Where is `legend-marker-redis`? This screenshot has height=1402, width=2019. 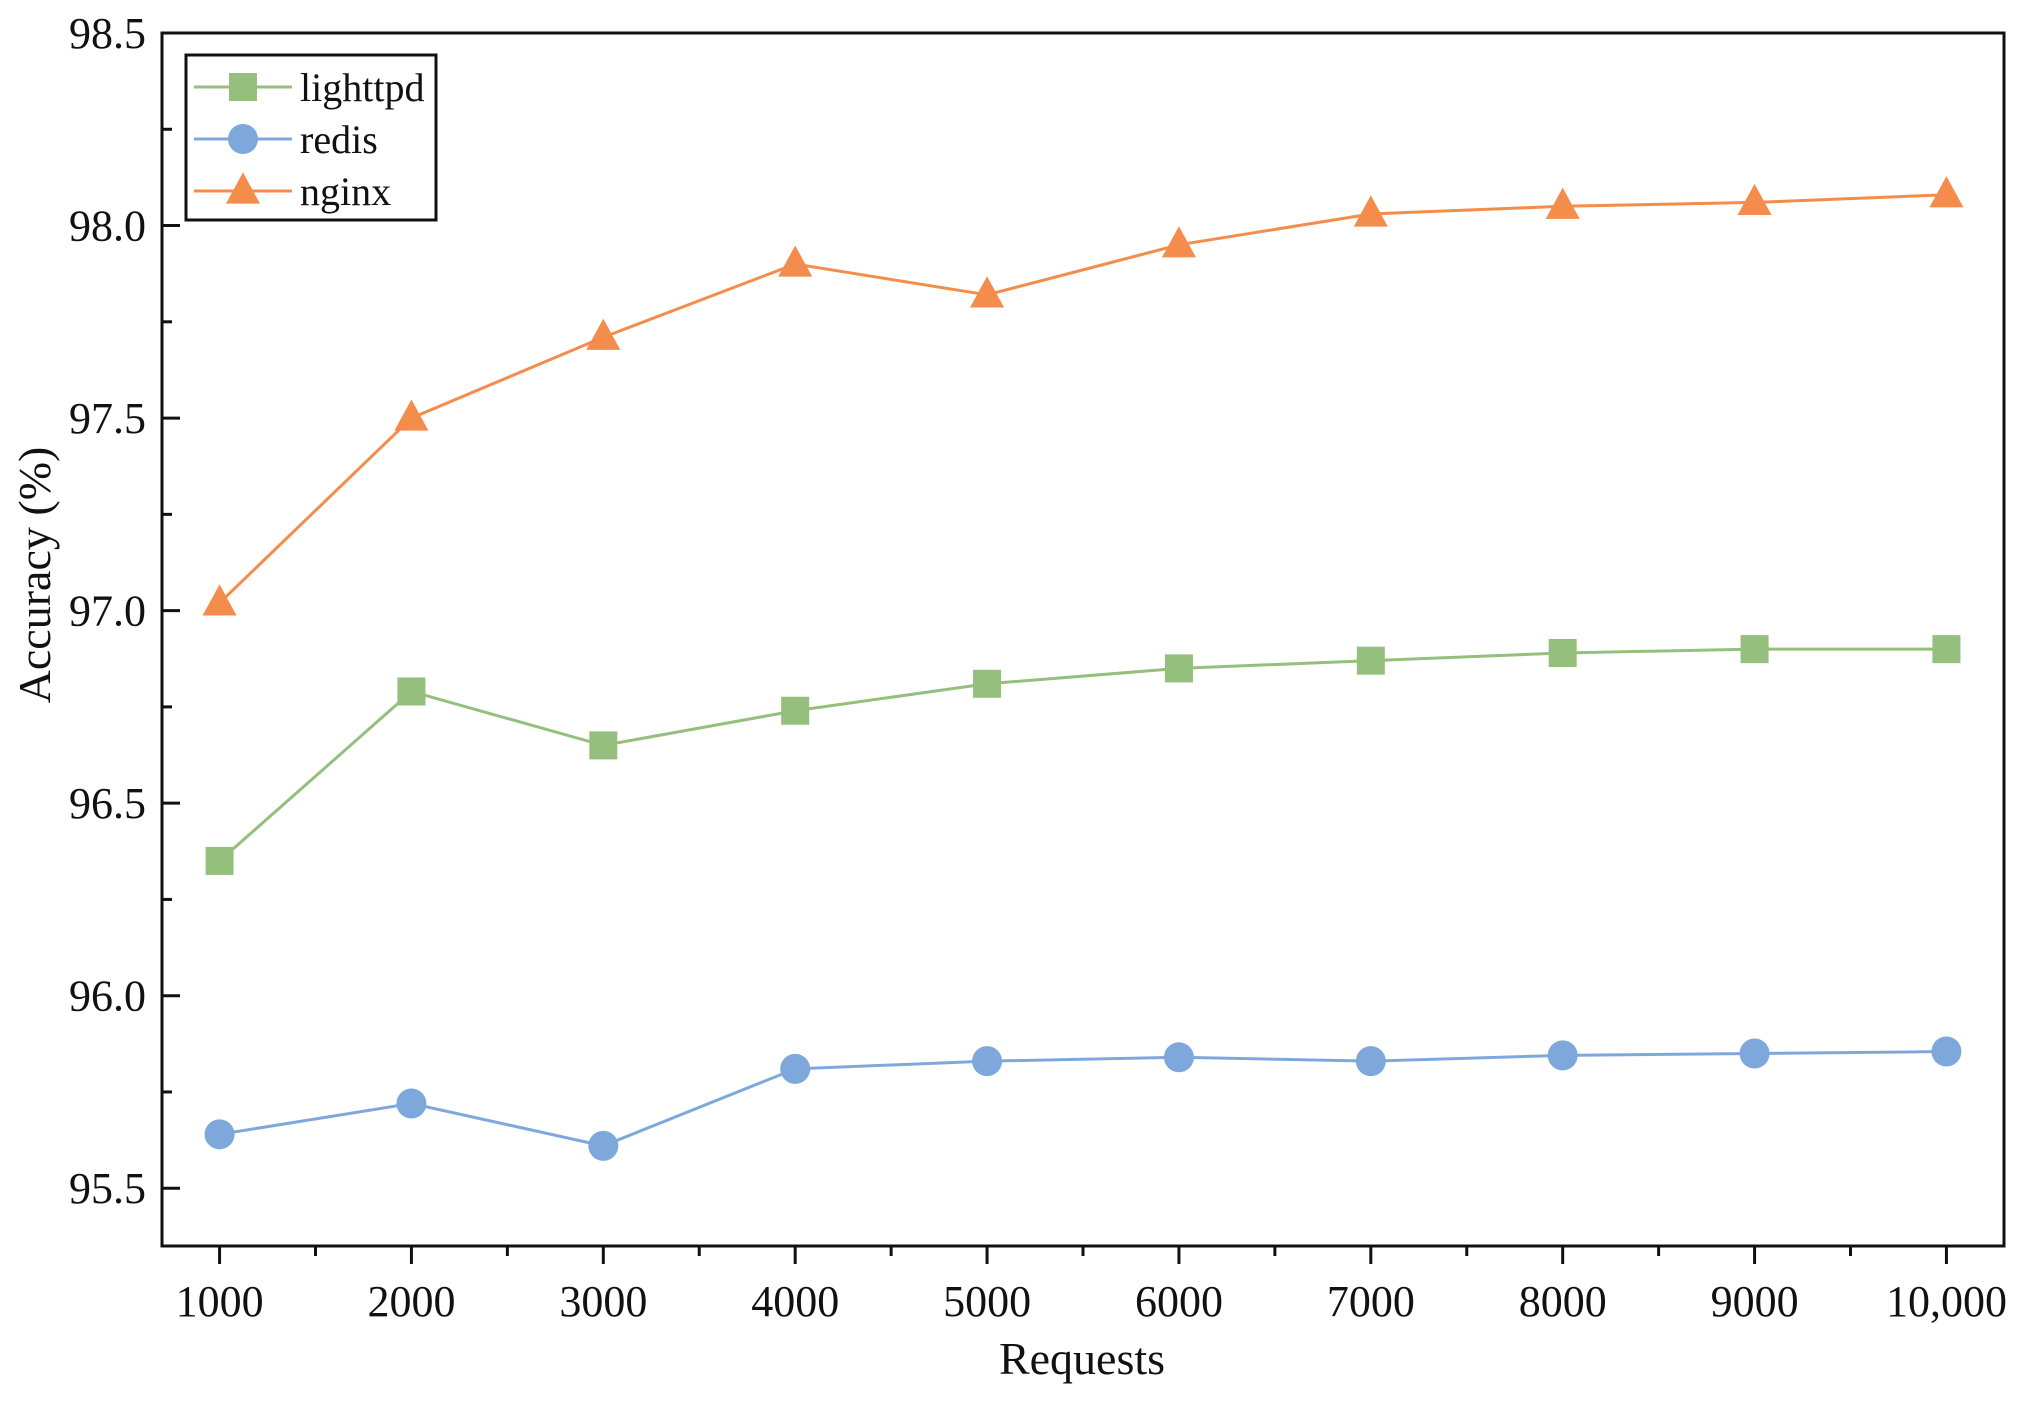
legend-marker-redis is located at coordinates (243, 139).